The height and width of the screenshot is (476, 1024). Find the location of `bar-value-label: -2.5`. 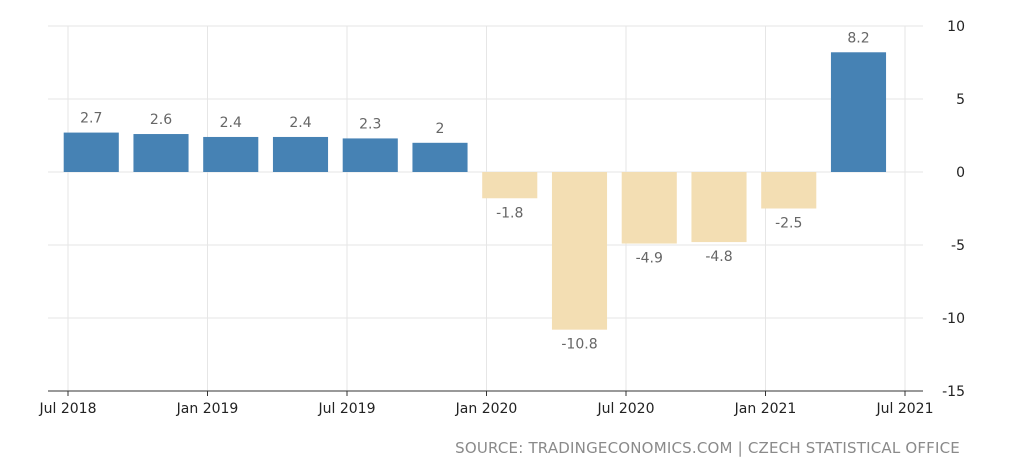

bar-value-label: -2.5 is located at coordinates (788, 224).